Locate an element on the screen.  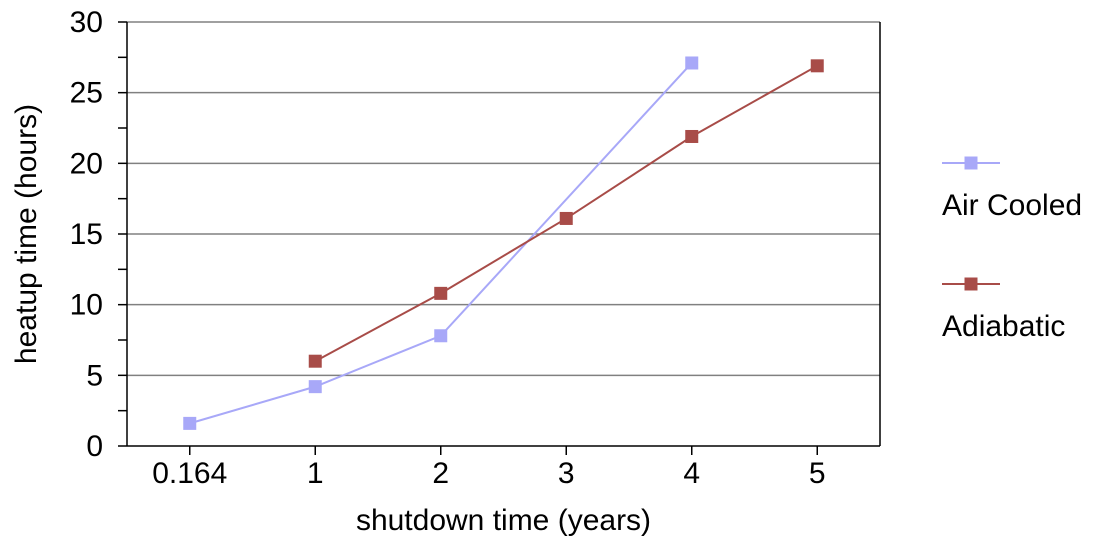
y-tick-label: 25 is located at coordinates (86, 93).